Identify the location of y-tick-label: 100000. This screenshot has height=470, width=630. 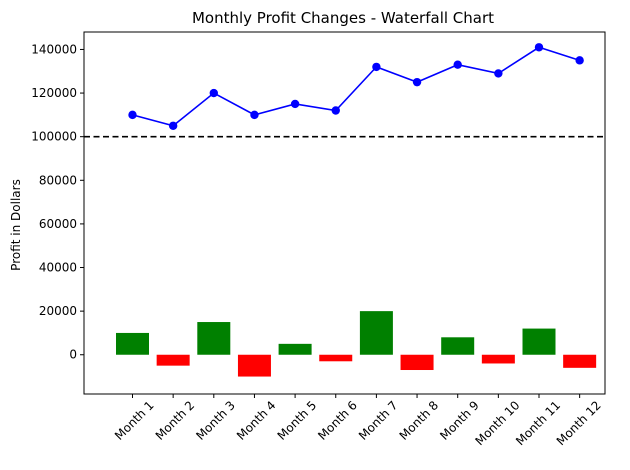
(54, 137).